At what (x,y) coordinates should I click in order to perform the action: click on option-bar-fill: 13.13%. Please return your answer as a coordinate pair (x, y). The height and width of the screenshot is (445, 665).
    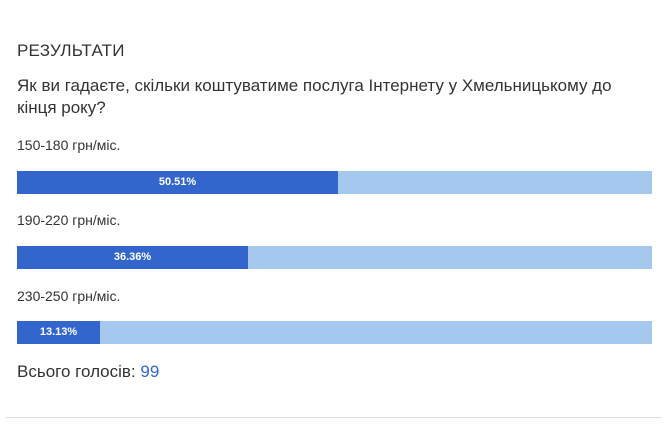
    Looking at the image, I should click on (58, 332).